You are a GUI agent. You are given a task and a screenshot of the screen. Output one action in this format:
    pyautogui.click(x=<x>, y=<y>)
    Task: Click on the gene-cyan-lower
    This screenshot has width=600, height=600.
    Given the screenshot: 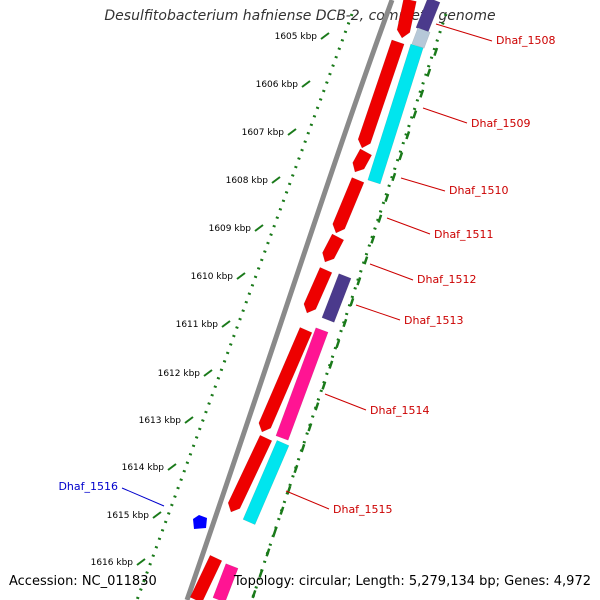 What is the action you would take?
    pyautogui.click(x=266, y=482)
    